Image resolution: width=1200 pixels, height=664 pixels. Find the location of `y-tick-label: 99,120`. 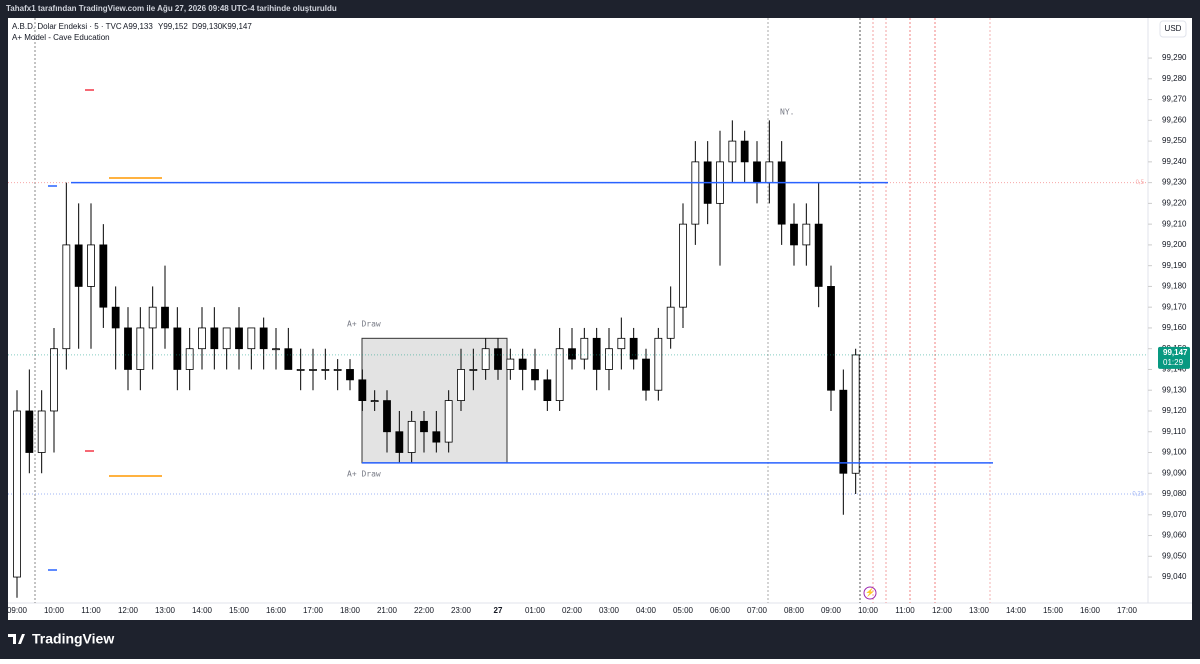

y-tick-label: 99,120 is located at coordinates (1174, 410).